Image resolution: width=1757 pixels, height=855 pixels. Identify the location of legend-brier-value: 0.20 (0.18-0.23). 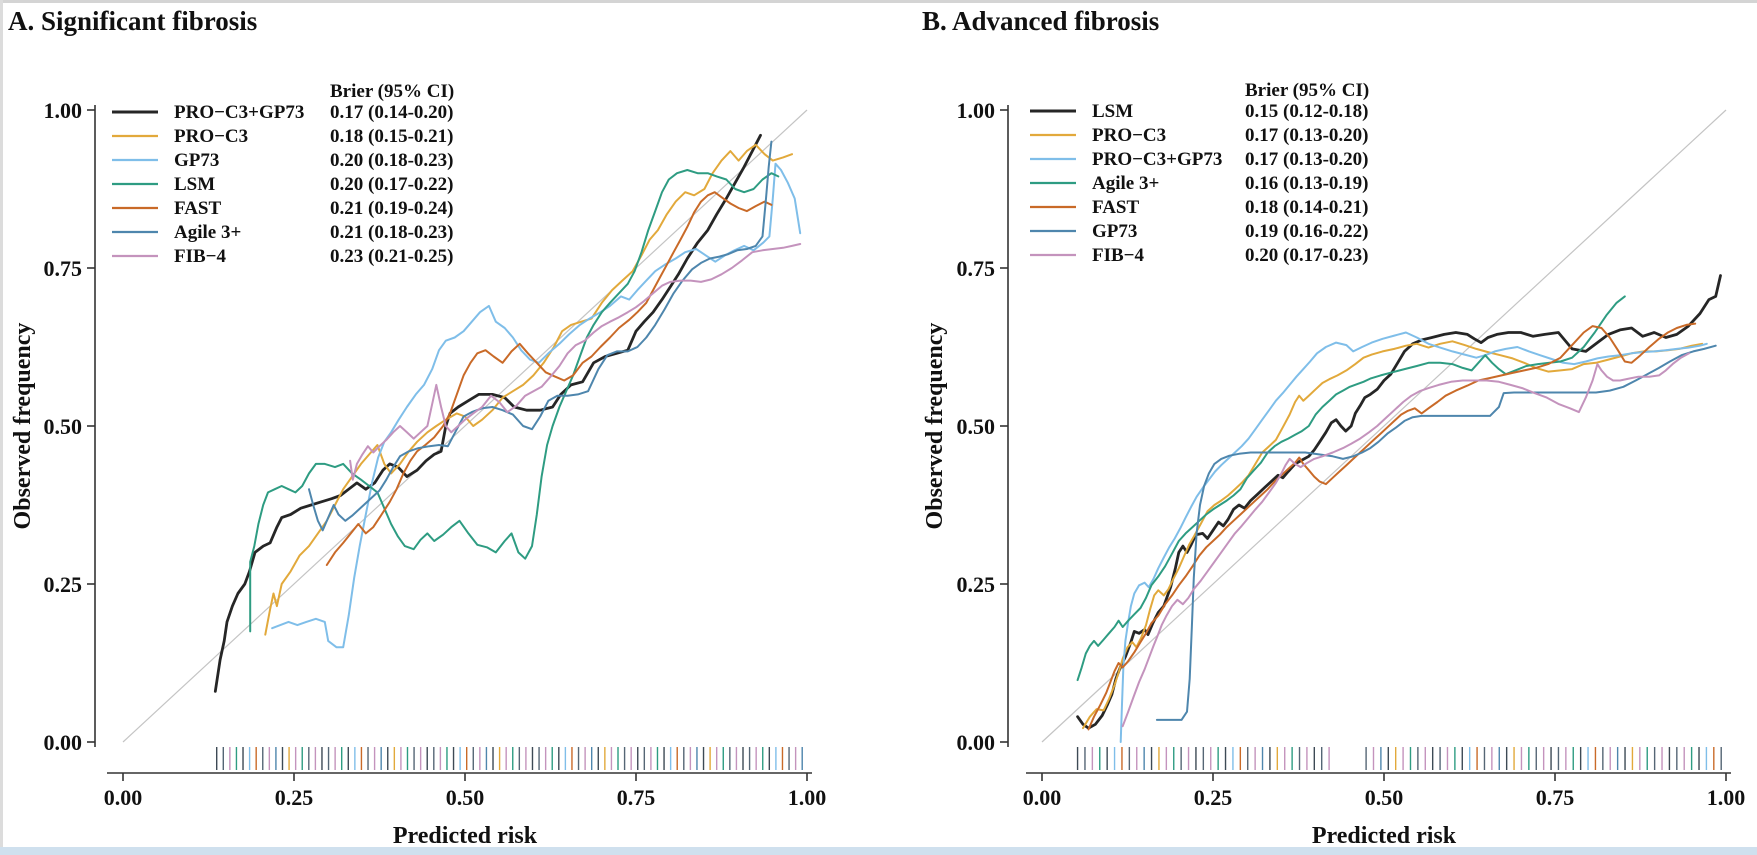
(391, 160).